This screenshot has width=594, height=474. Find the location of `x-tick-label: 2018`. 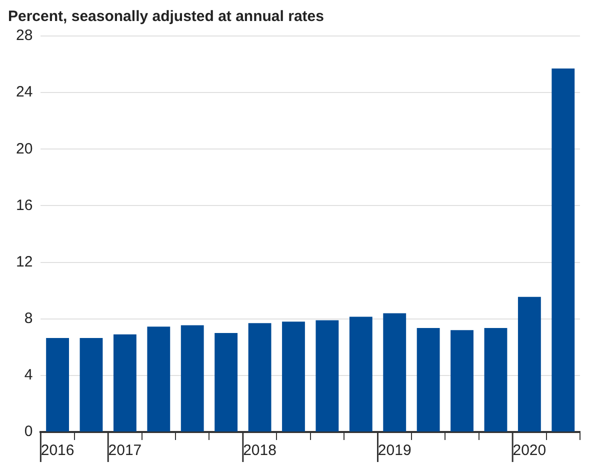

x-tick-label: 2018 is located at coordinates (259, 451).